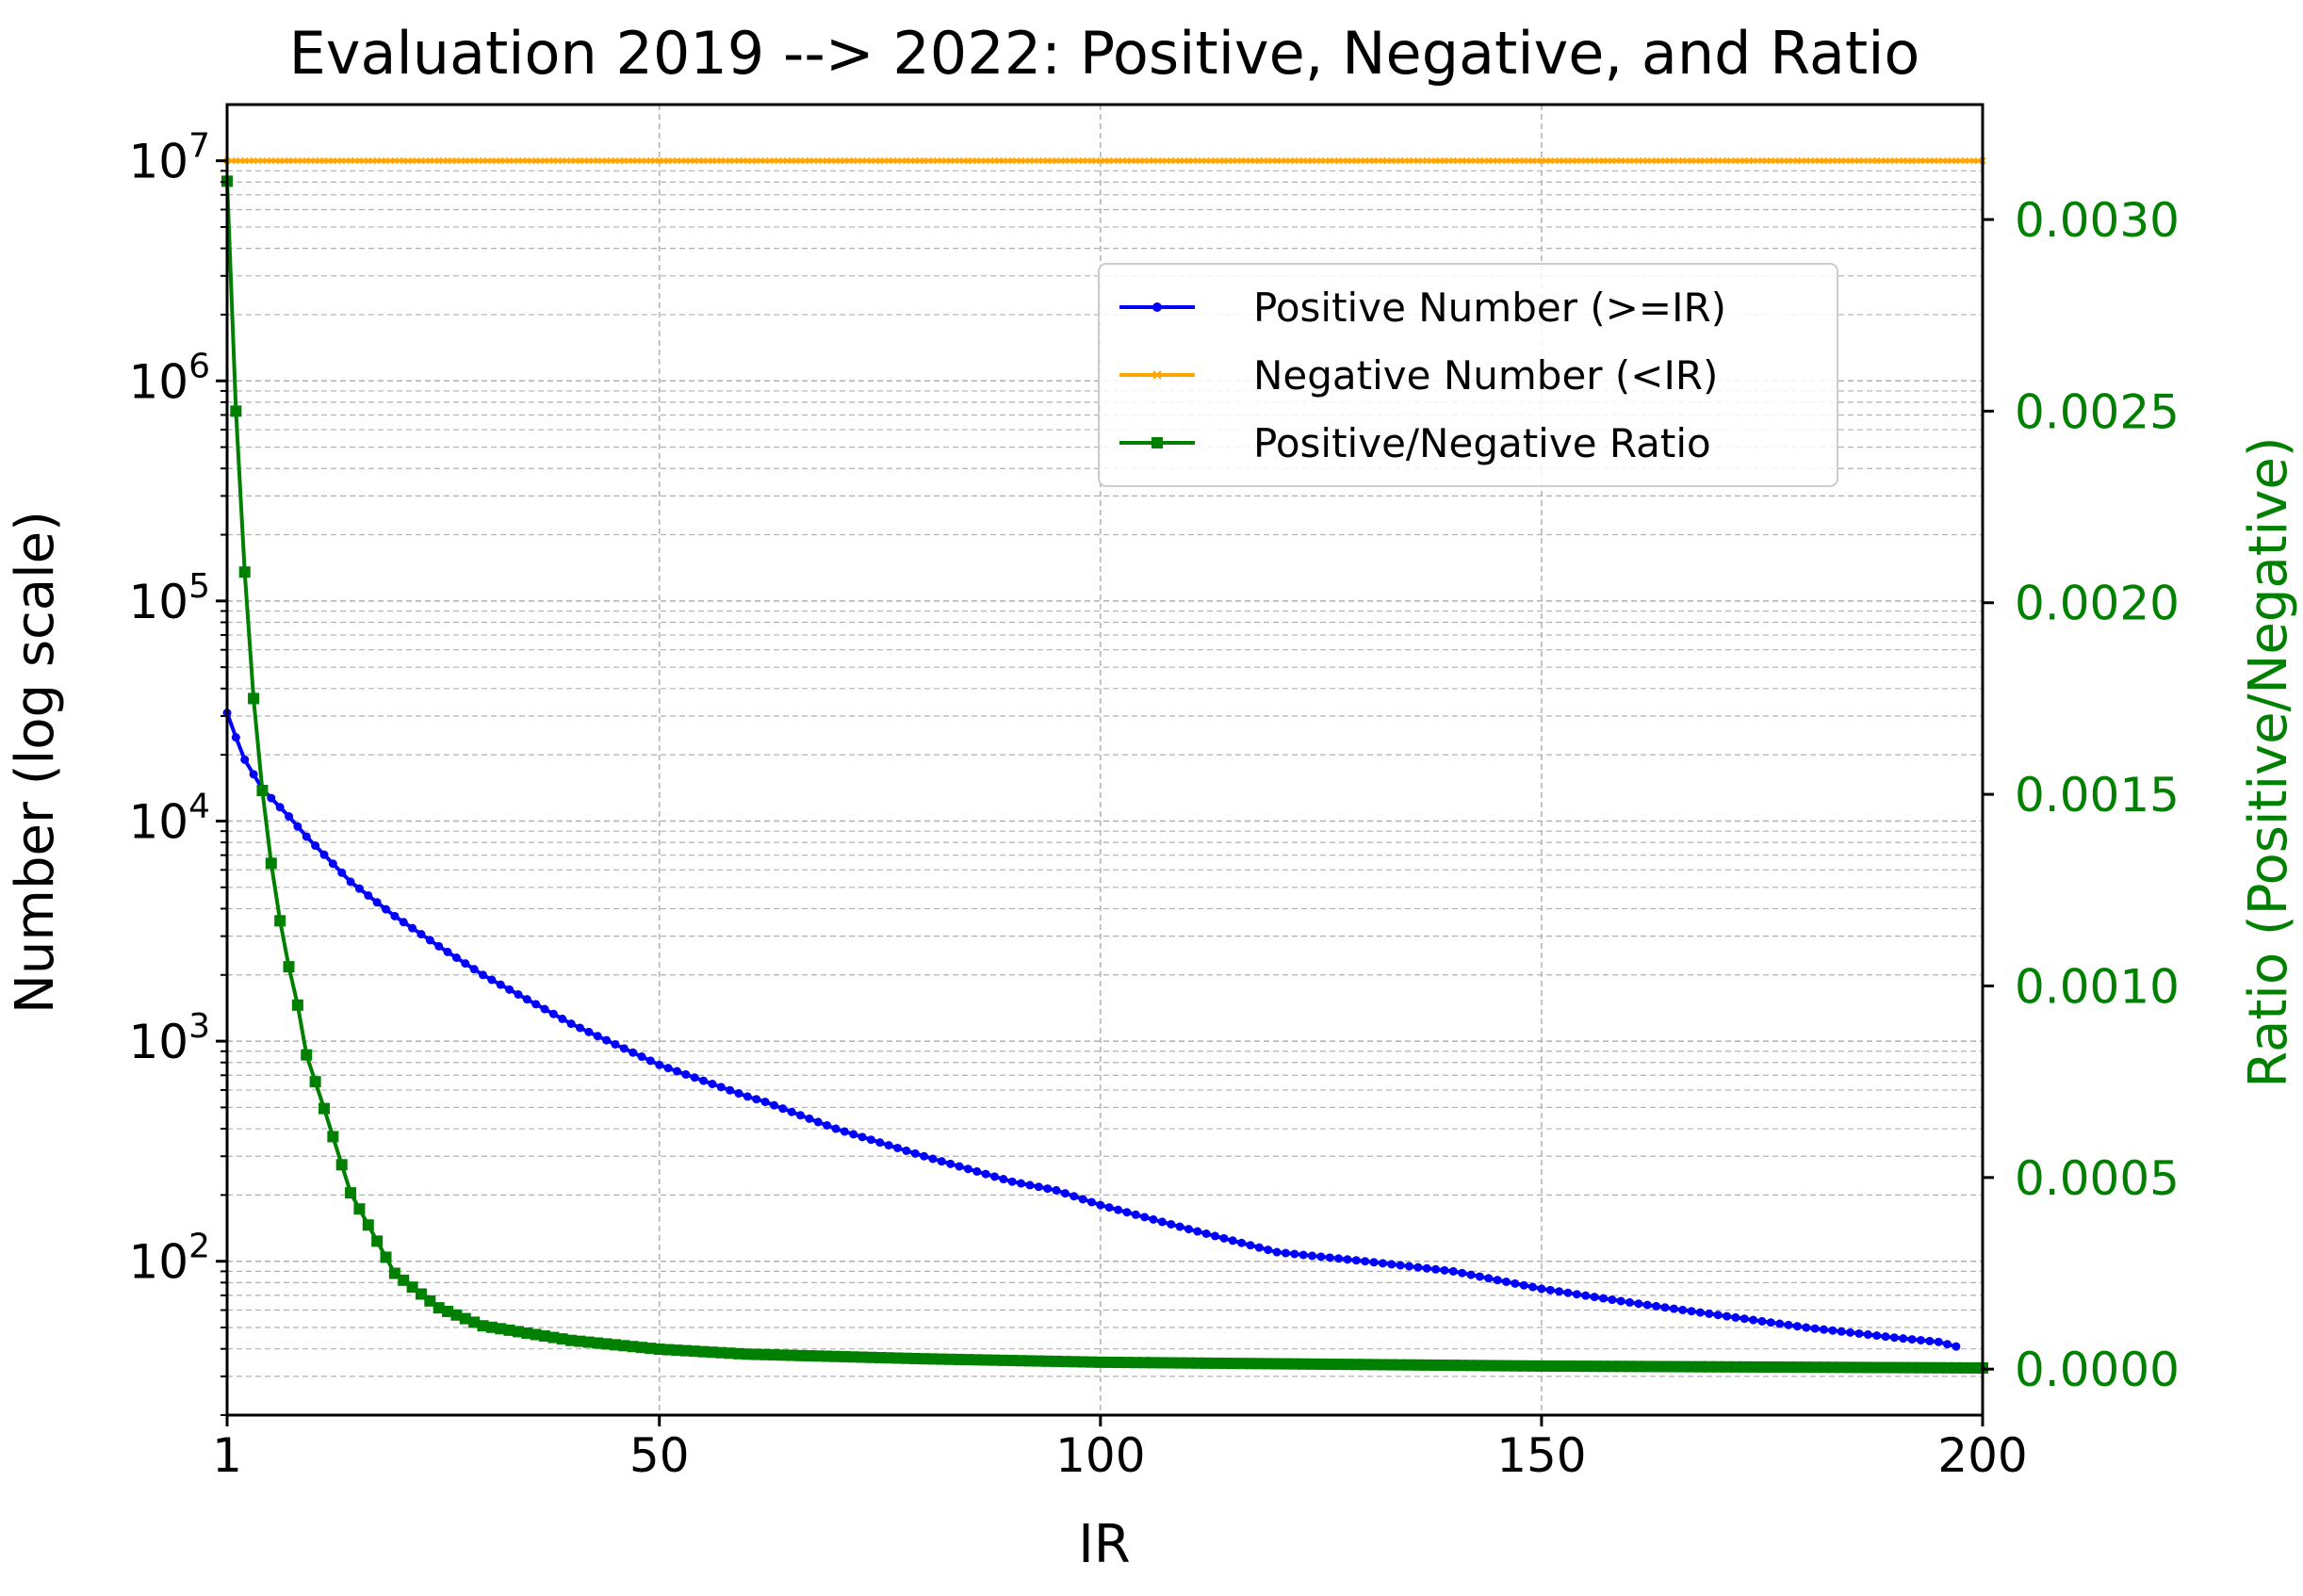 This screenshot has height=1596, width=2303. Describe the element at coordinates (169, 598) in the screenshot. I see `y-tick-label: 105` at that location.